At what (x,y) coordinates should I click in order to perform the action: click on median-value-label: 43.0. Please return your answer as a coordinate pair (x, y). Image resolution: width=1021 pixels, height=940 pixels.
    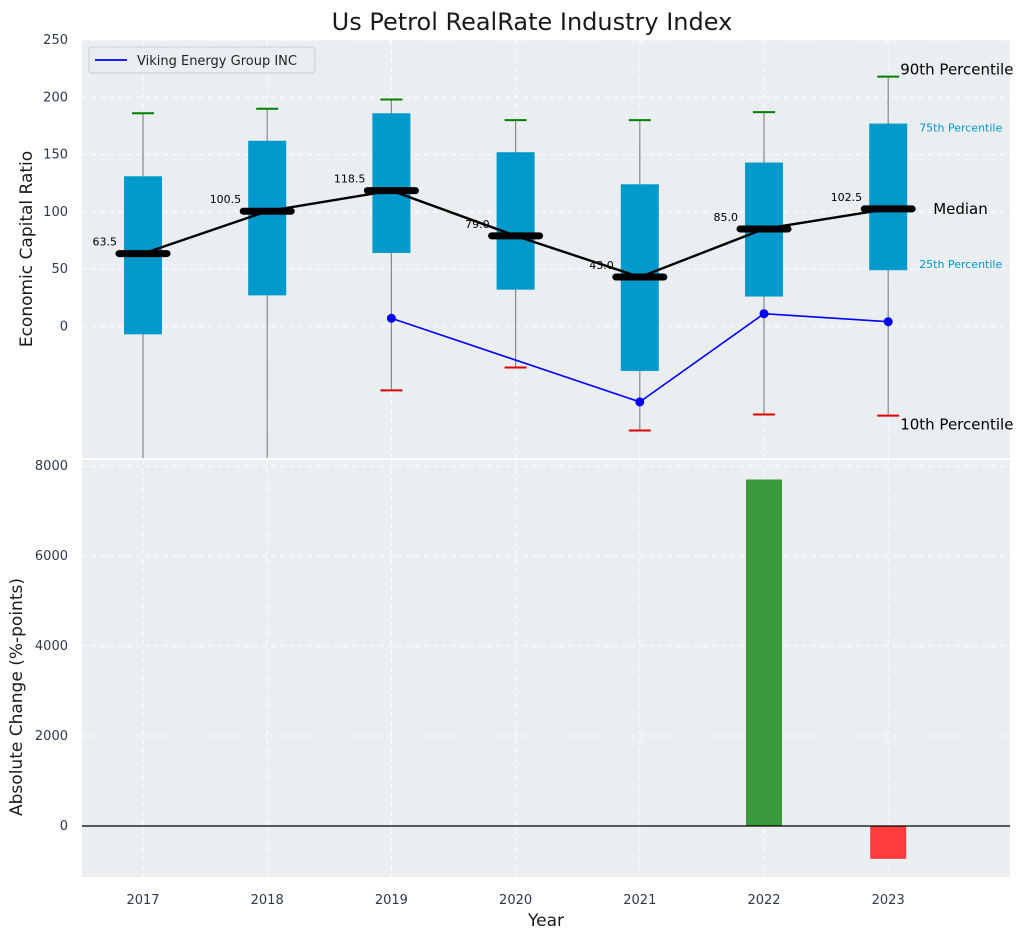
    Looking at the image, I should click on (601, 265).